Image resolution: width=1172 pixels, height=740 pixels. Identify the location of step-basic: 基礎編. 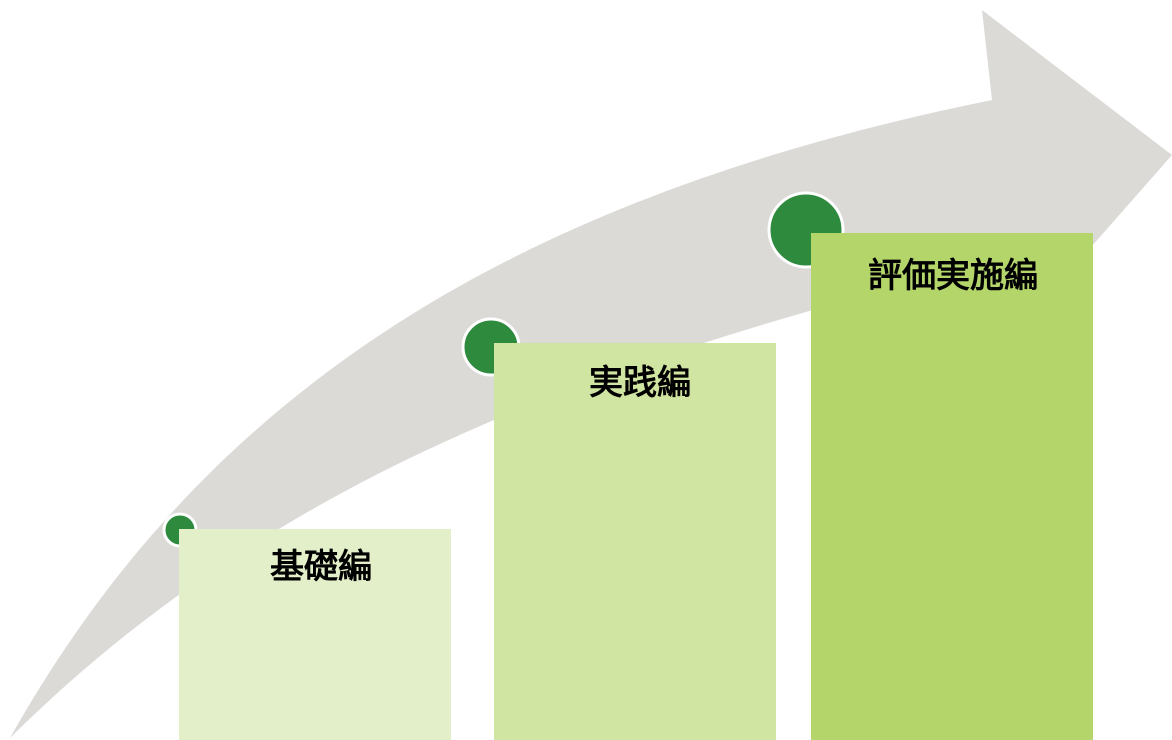
(306, 626).